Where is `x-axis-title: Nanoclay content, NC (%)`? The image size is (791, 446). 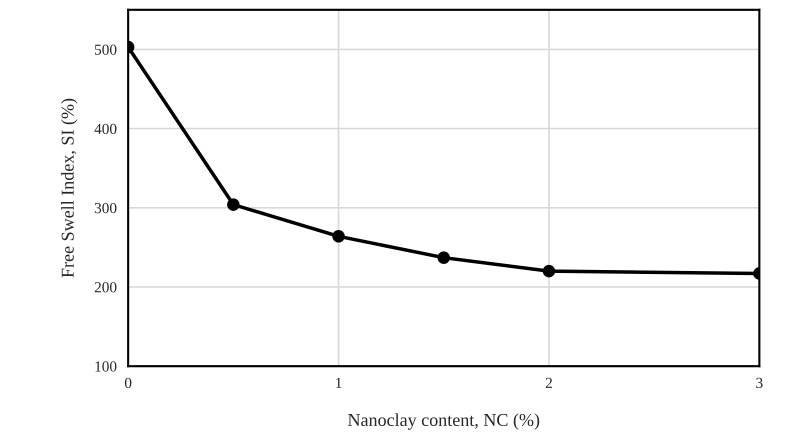 x-axis-title: Nanoclay content, NC (%) is located at coordinates (444, 421).